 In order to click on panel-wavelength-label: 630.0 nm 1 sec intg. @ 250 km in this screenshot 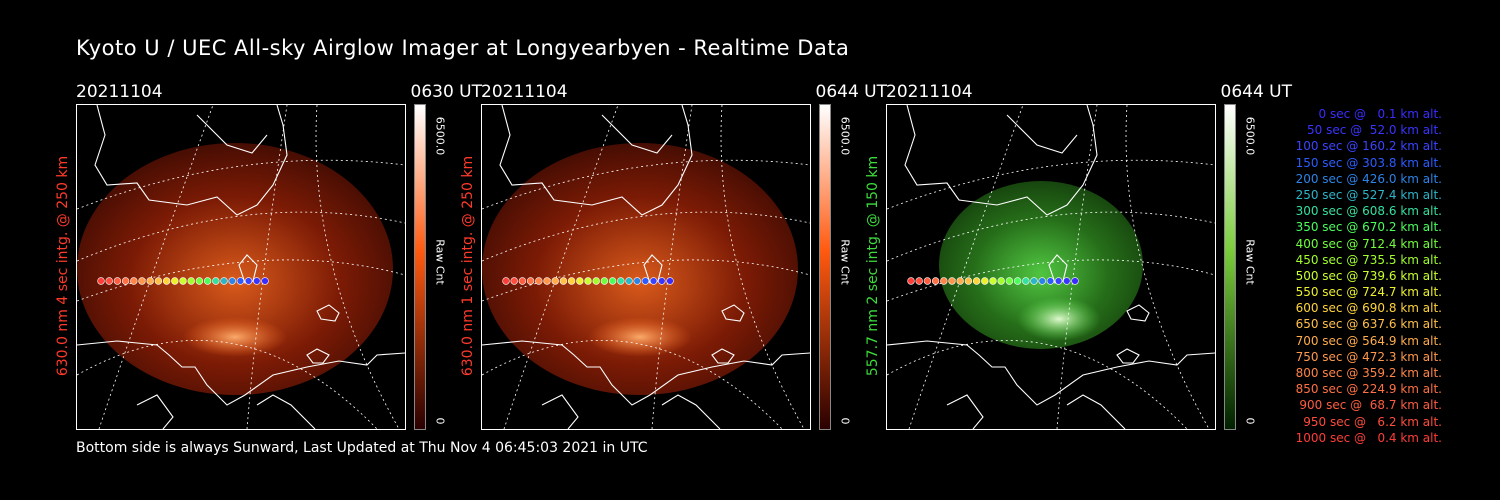, I will do `click(468, 266)`.